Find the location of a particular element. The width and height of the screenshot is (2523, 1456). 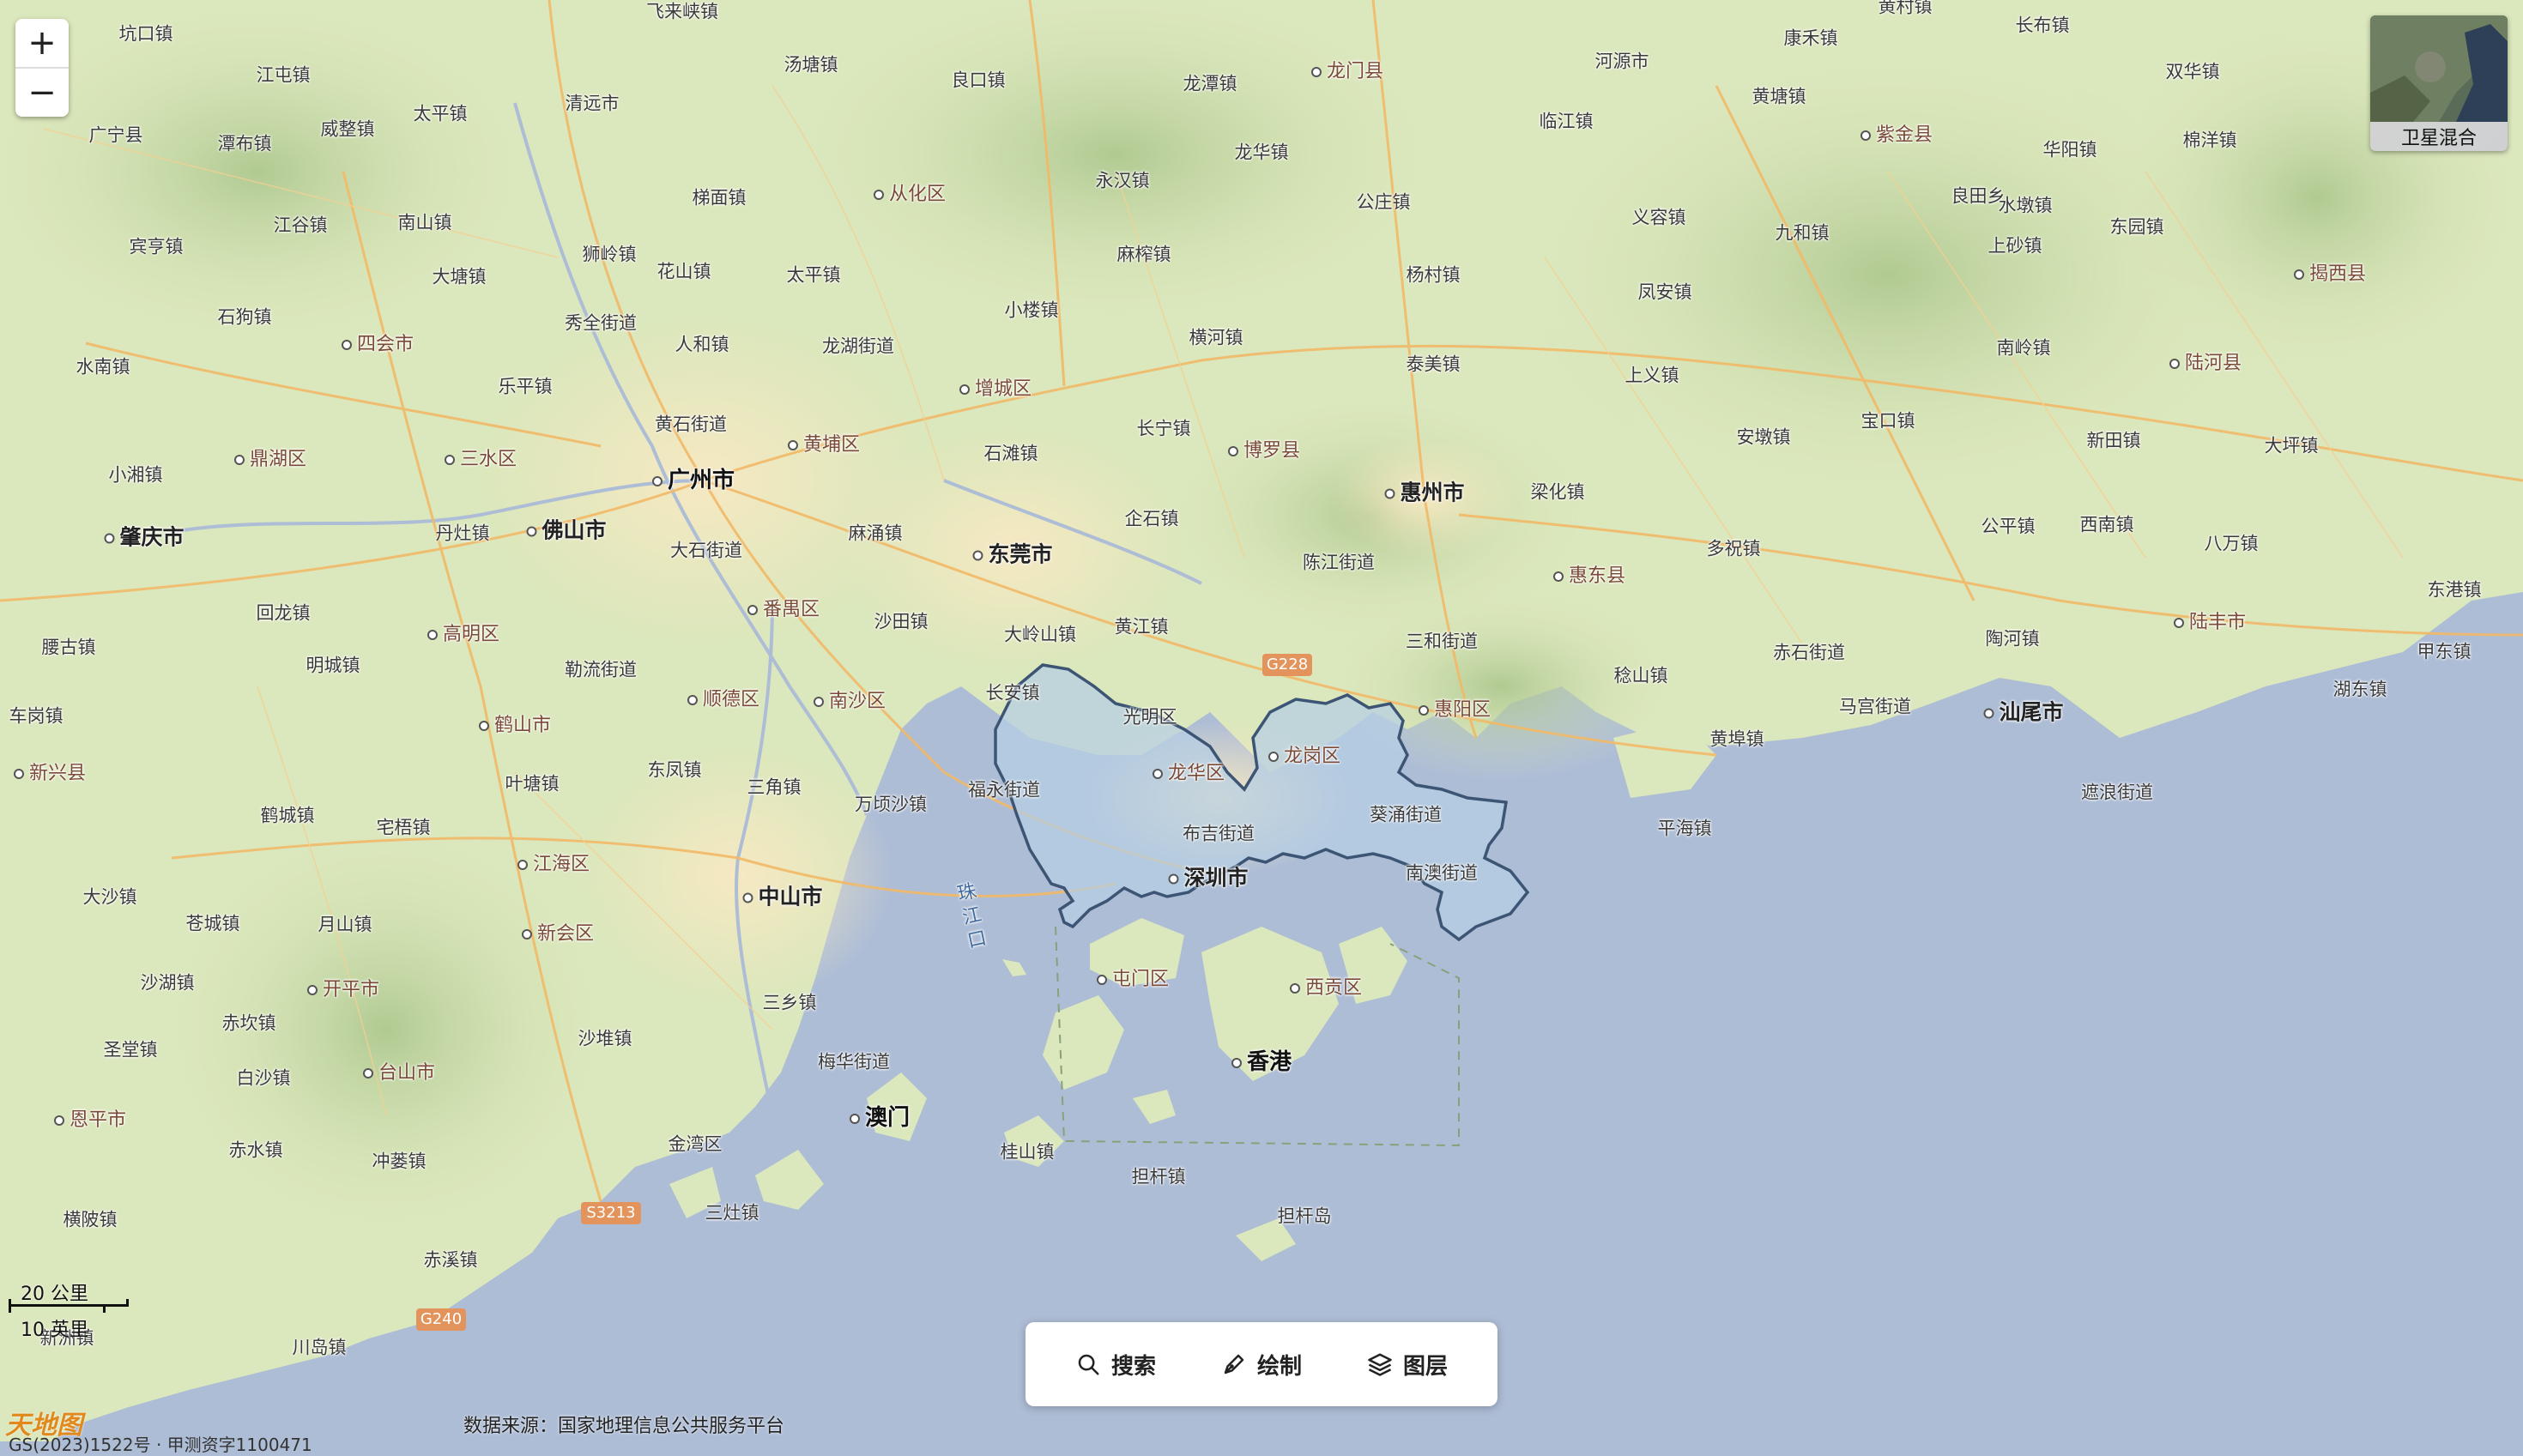

town-label: 康禾镇 is located at coordinates (1810, 38).